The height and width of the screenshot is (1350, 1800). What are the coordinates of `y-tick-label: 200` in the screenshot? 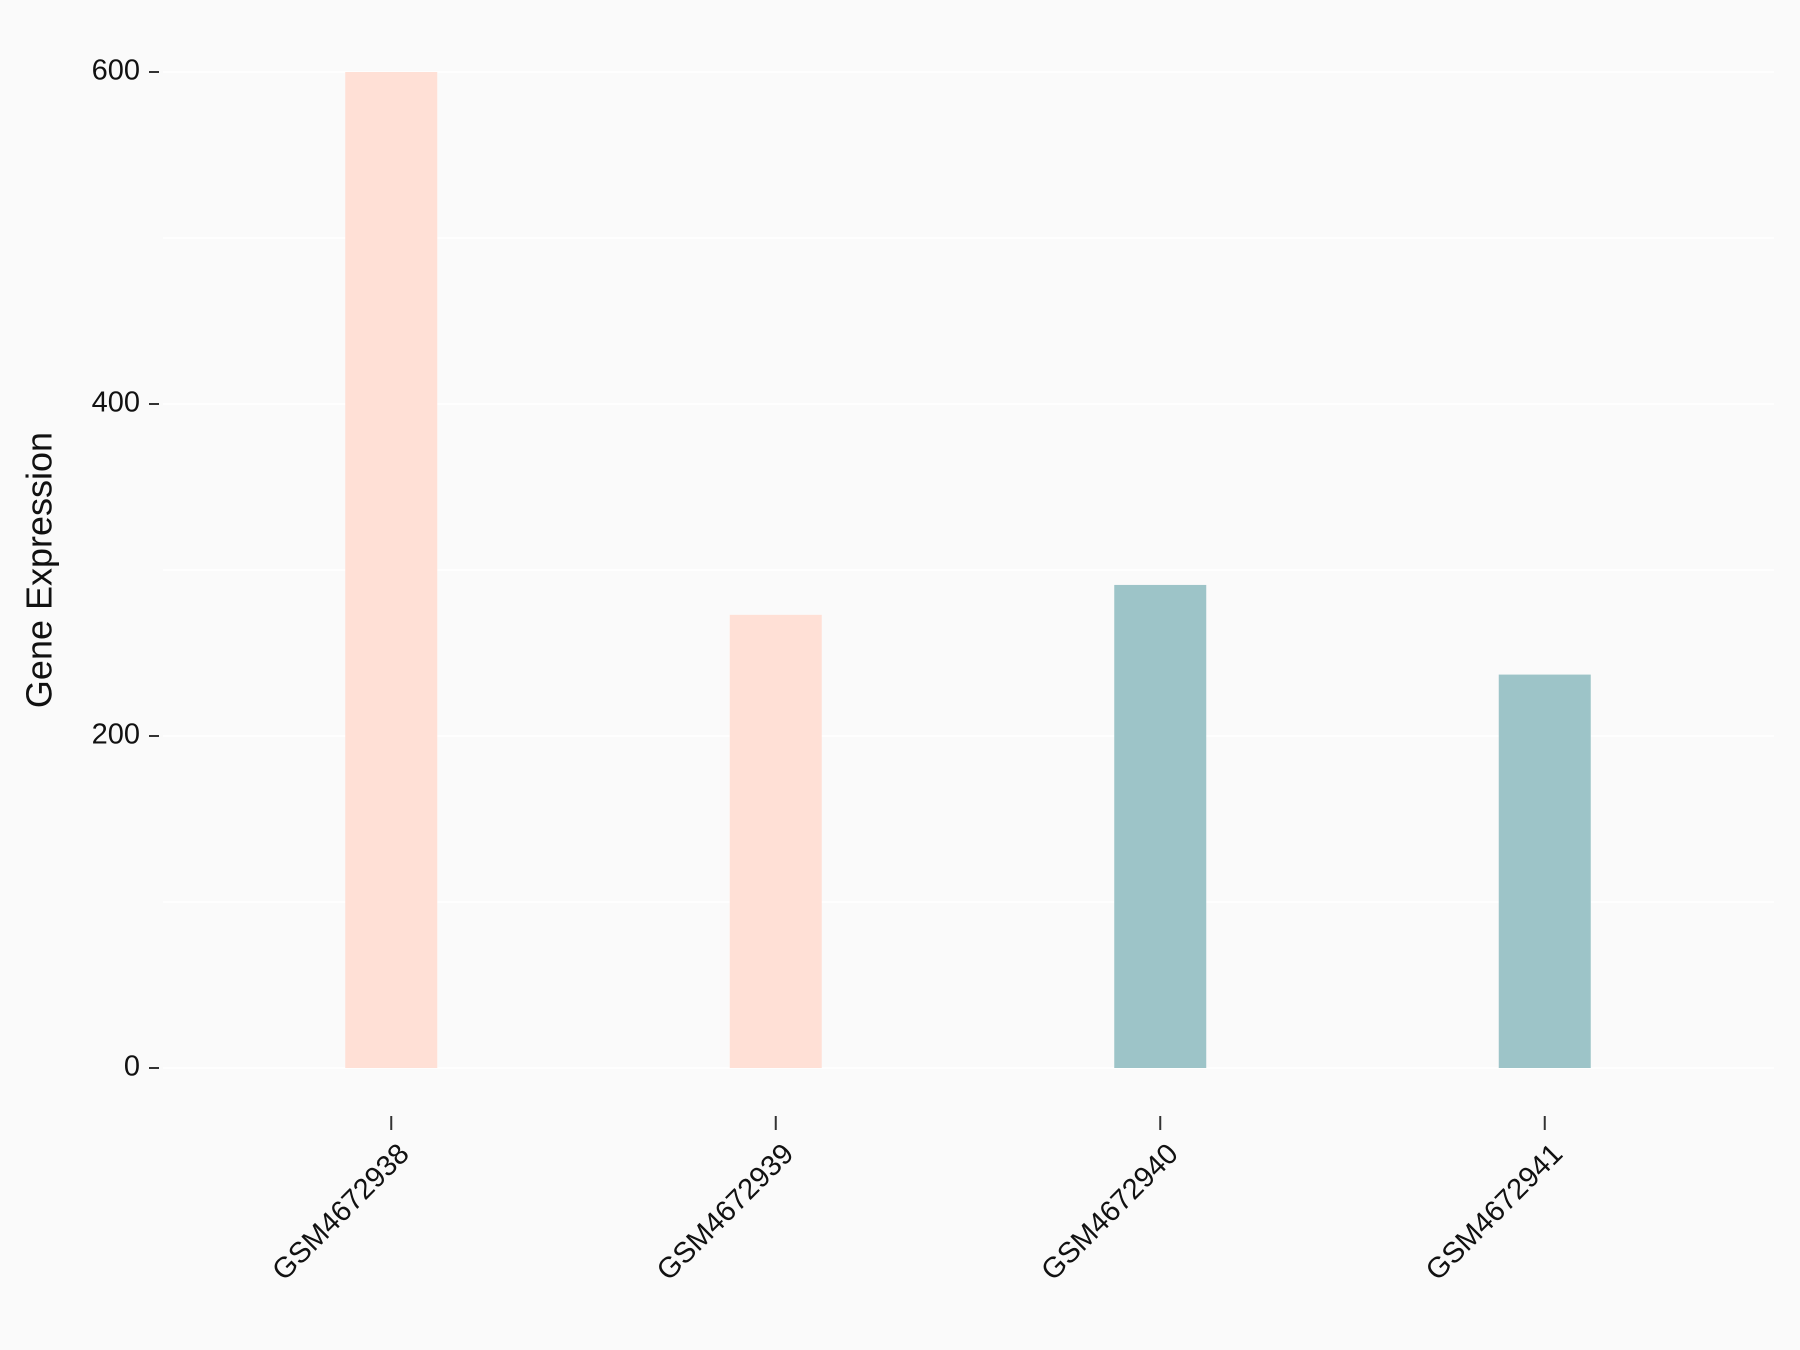 It's located at (116, 735).